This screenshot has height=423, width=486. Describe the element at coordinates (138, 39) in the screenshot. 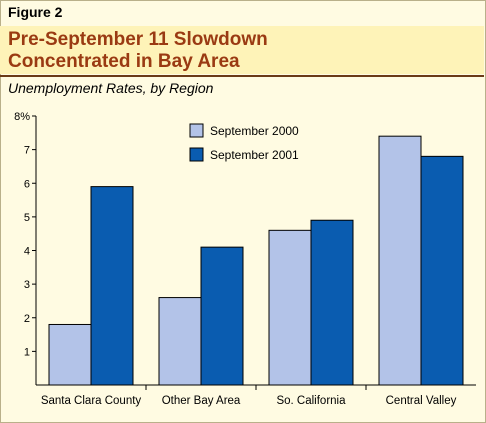

I see `chart-title-line-1: Pre-September 11 Slowdown` at that location.